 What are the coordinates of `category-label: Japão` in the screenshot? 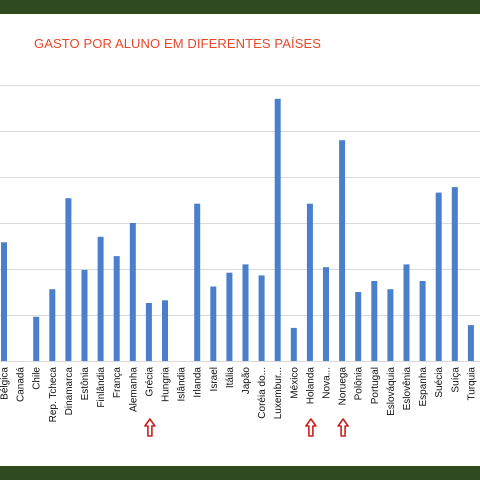 It's located at (246, 381).